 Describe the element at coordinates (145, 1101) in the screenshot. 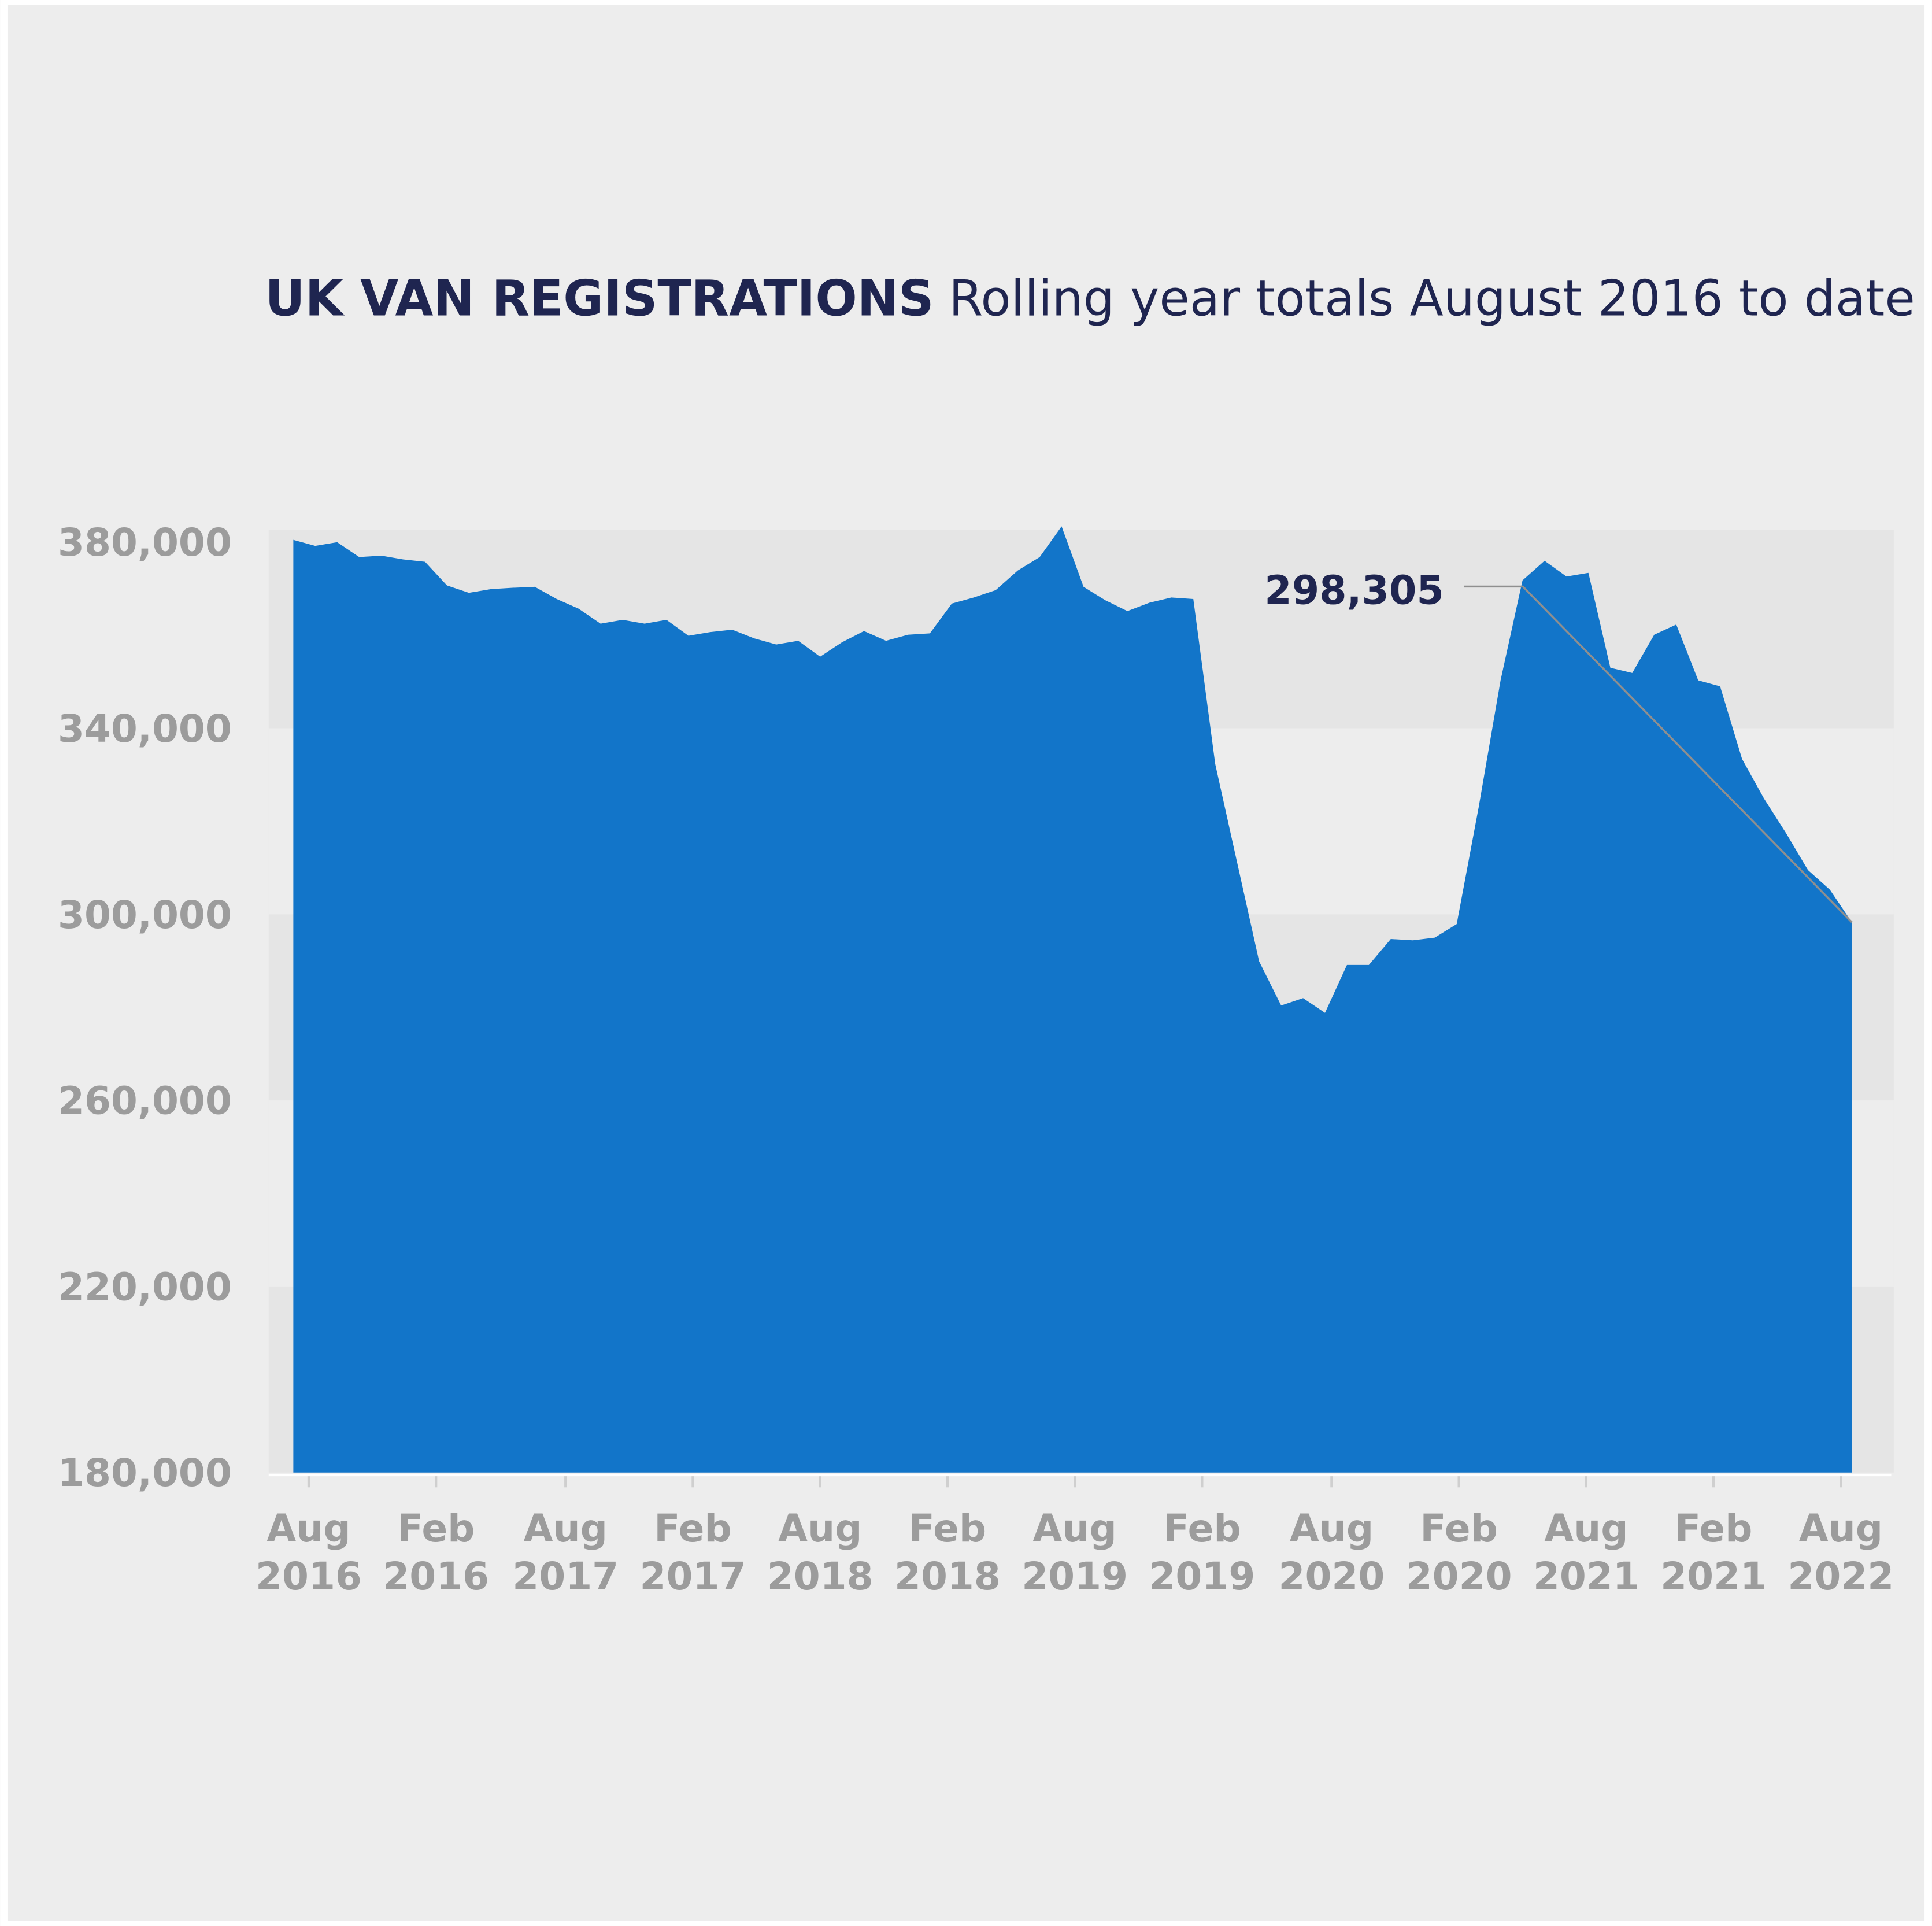

I see `y-tick-label: 260,000` at that location.